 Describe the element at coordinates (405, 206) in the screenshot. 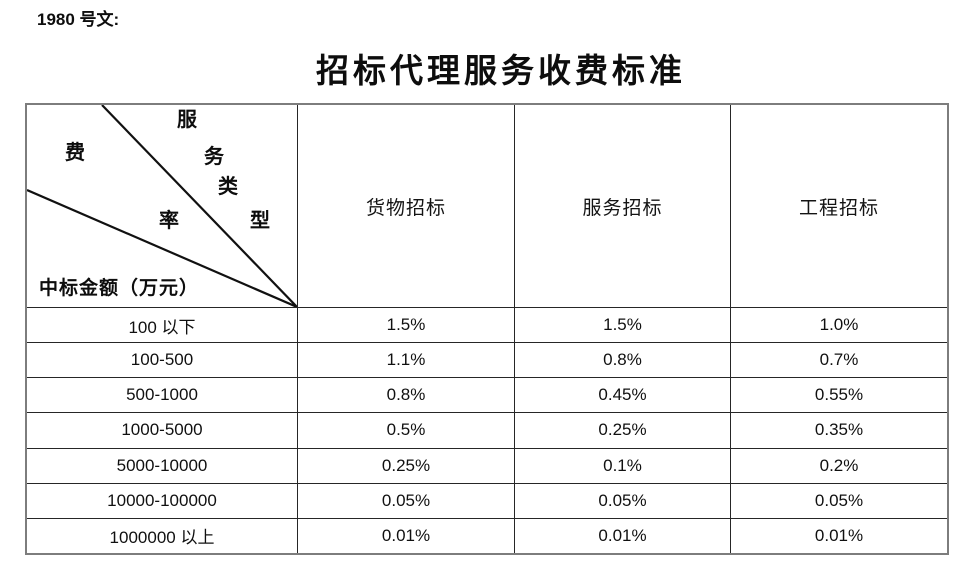

I see `column-header-goods-bidding: 货物招标` at that location.